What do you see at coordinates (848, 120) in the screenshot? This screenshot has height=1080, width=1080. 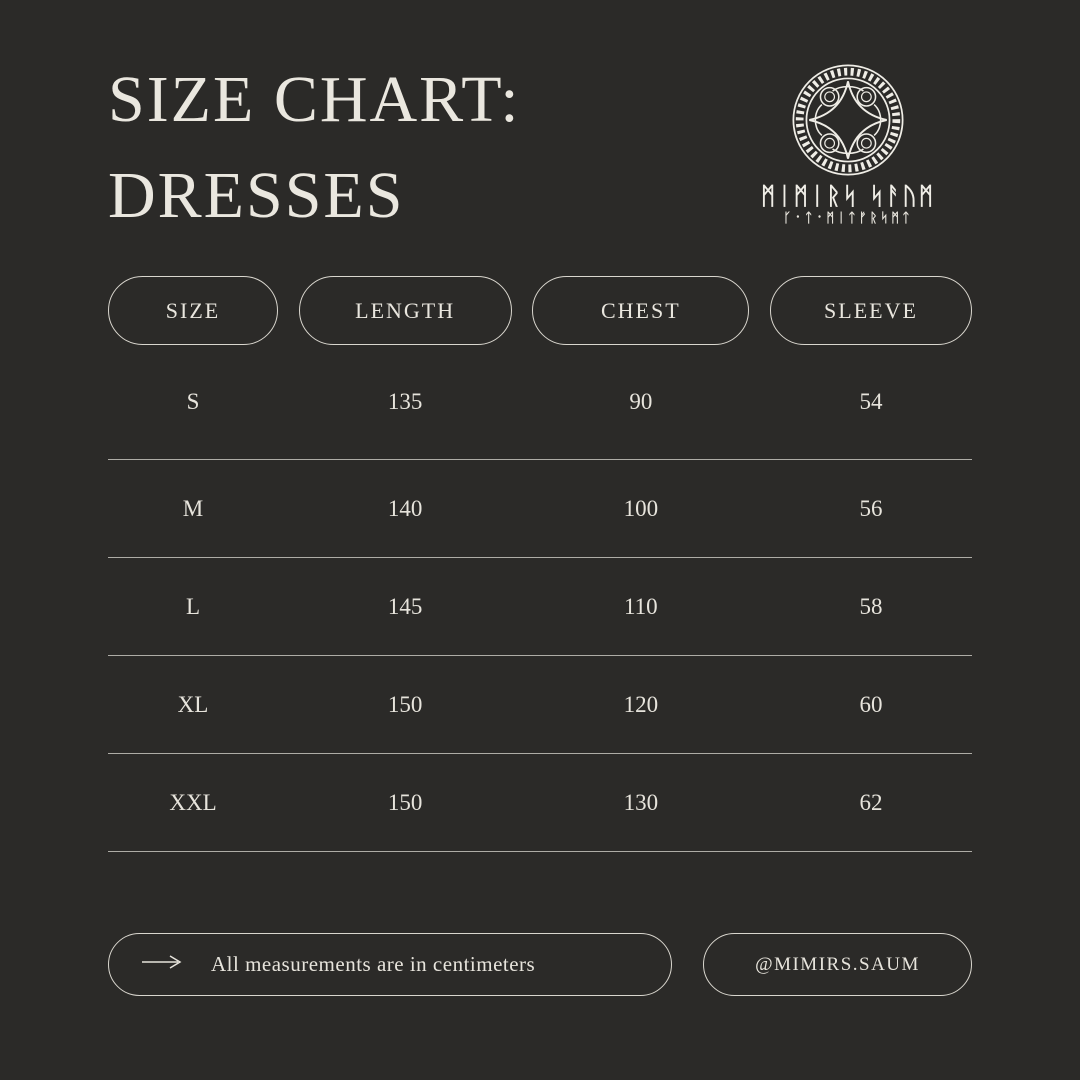 I see `knot-emblem-icon` at bounding box center [848, 120].